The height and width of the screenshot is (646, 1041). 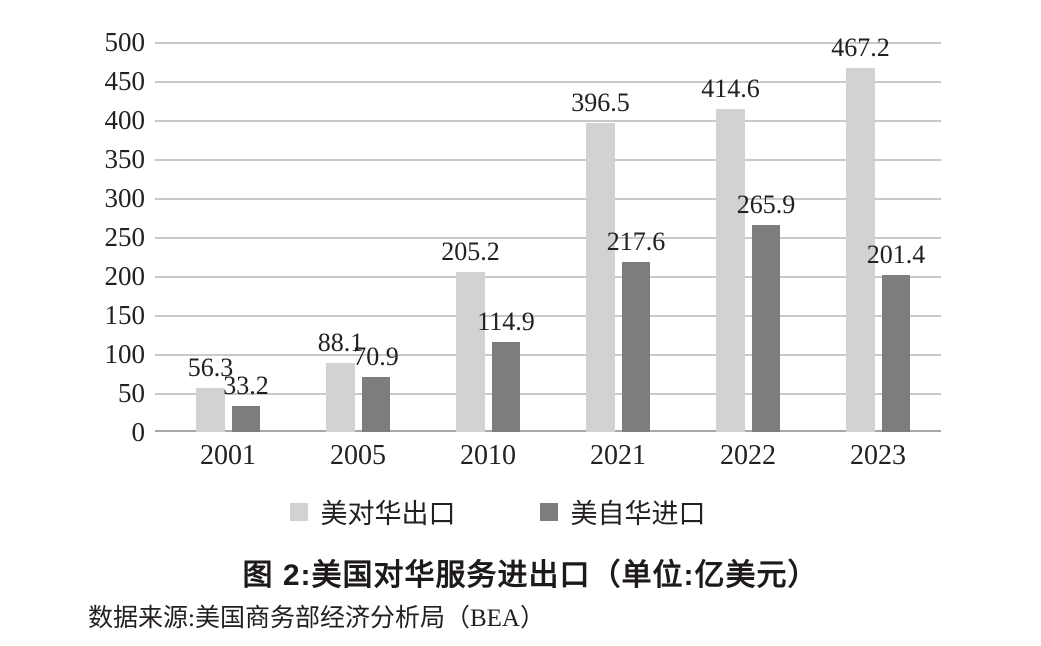 What do you see at coordinates (618, 455) in the screenshot?
I see `x-axis-tick-label: 2021` at bounding box center [618, 455].